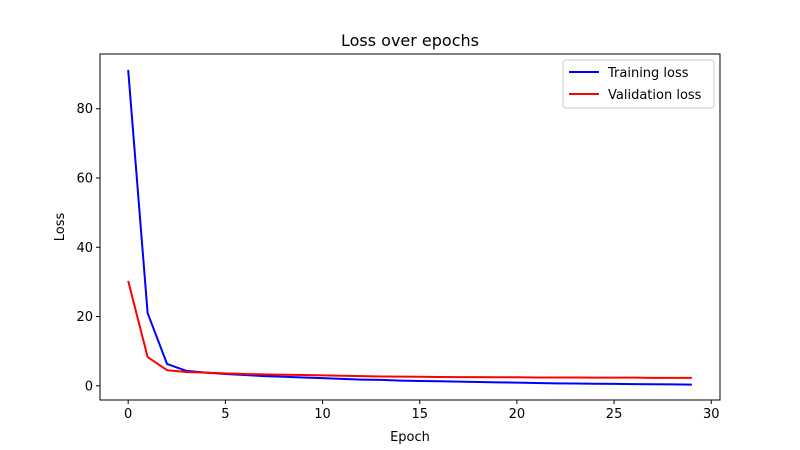 This screenshot has height=450, width=800. Describe the element at coordinates (60, 227) in the screenshot. I see `y-axis-label: Loss` at that location.